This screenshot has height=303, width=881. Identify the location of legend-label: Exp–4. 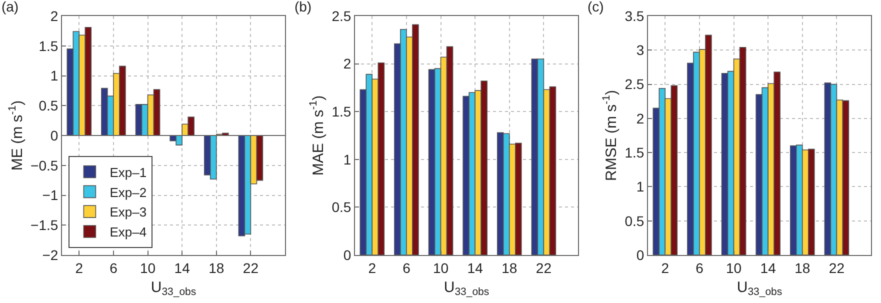
(128, 232).